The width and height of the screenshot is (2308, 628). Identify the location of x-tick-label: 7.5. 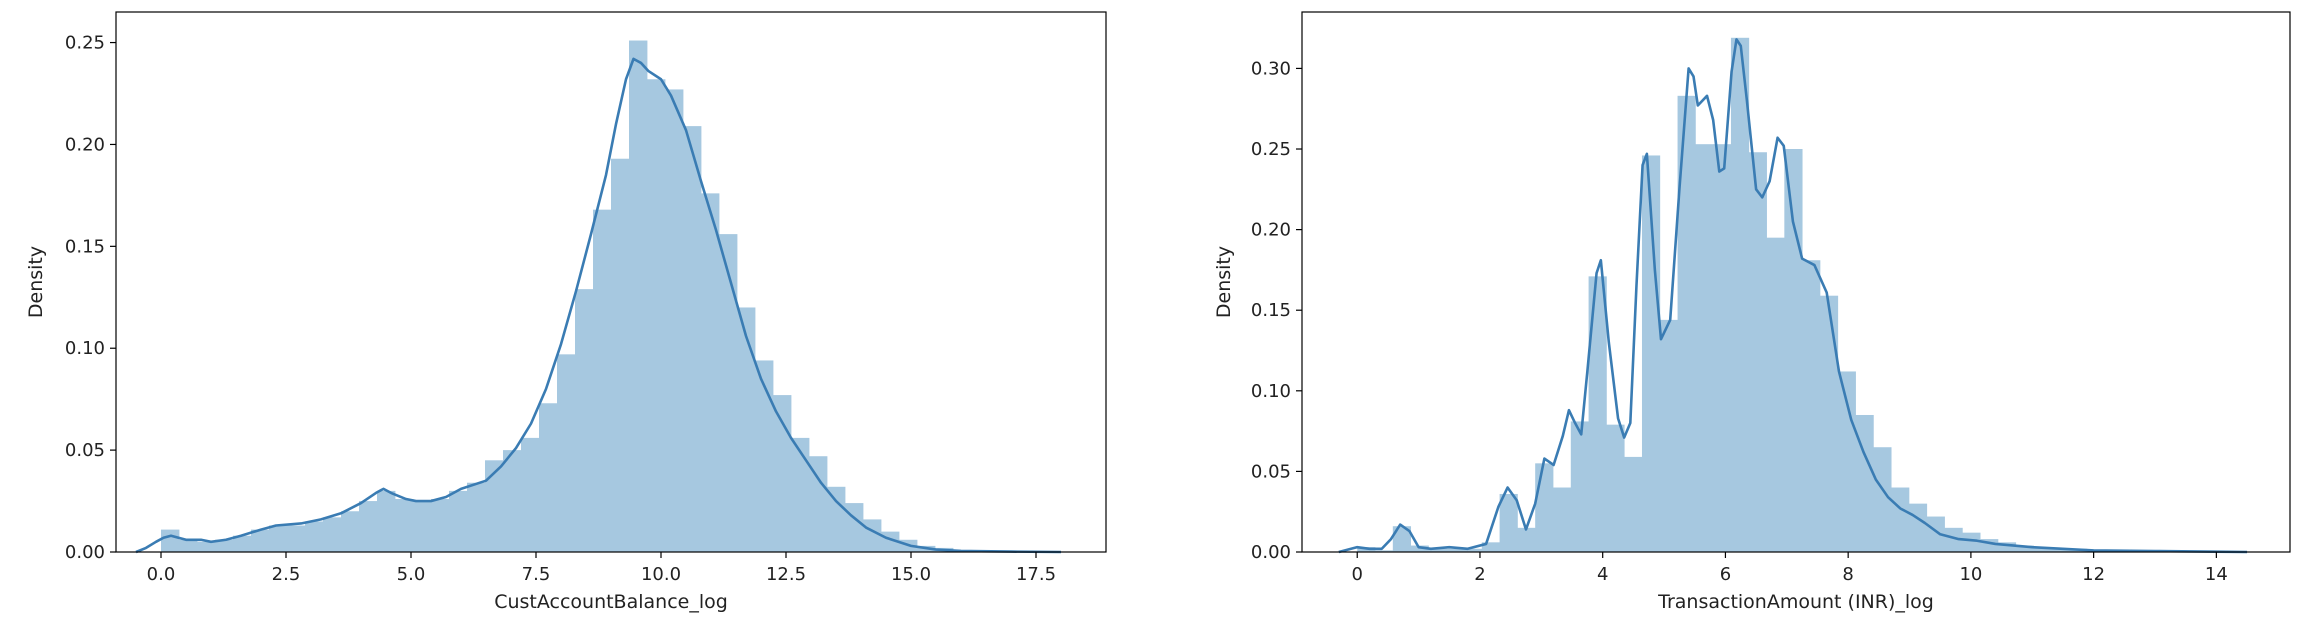
(536, 574).